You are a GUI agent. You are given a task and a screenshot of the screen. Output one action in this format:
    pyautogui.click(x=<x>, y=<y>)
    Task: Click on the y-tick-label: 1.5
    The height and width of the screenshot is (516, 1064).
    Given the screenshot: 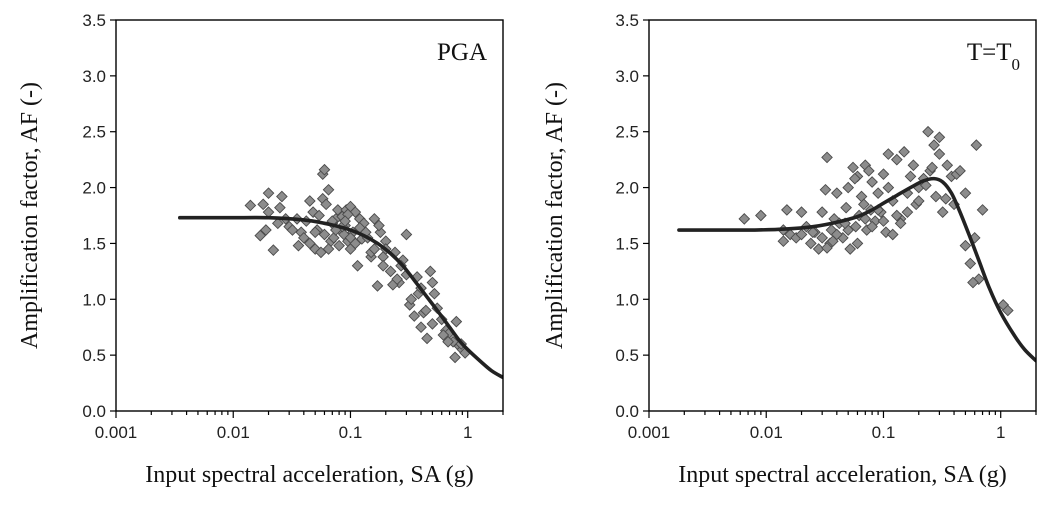 What is the action you would take?
    pyautogui.click(x=94, y=243)
    